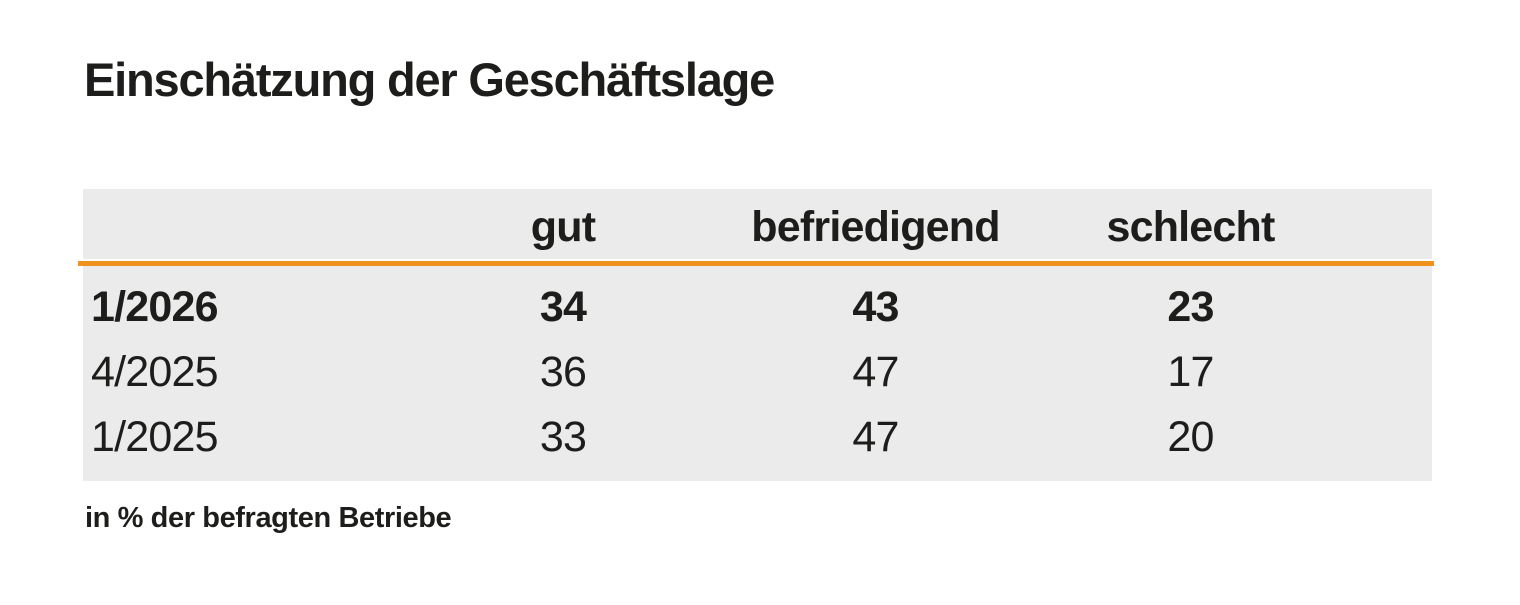  Describe the element at coordinates (757, 260) in the screenshot. I see `header-rule-gap` at that location.